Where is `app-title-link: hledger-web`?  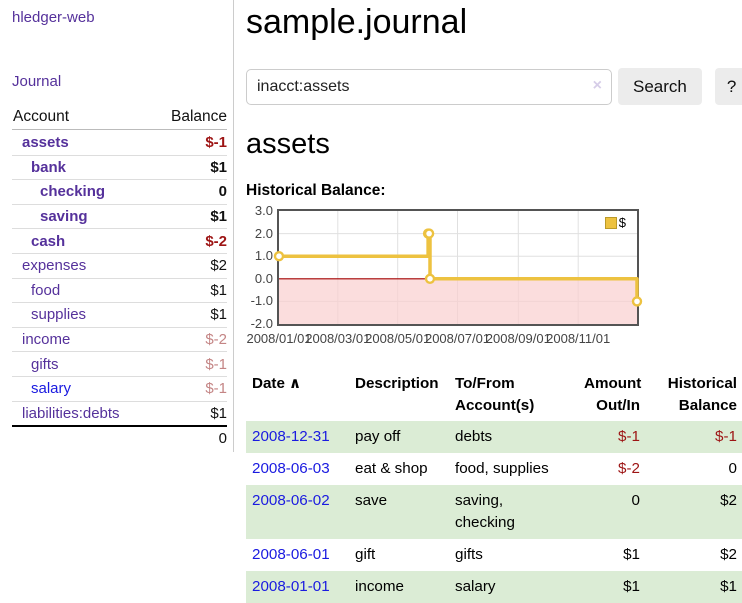 app-title-link: hledger-web is located at coordinates (53, 17).